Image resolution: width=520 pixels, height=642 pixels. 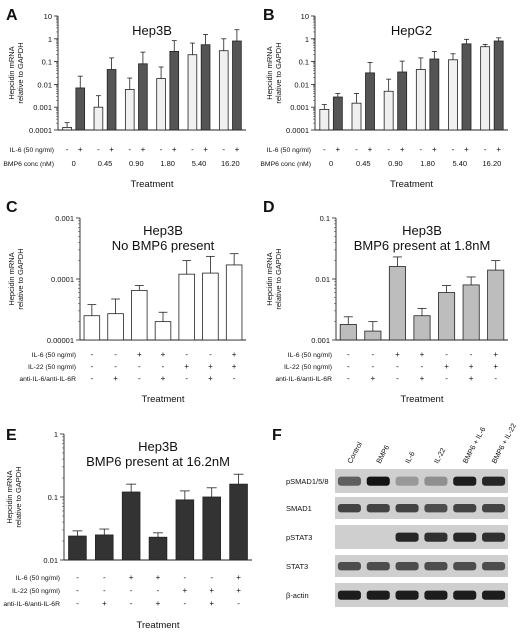 What do you see at coordinates (47, 62) in the screenshot?
I see `y-tick-label: 0.1` at bounding box center [47, 62].